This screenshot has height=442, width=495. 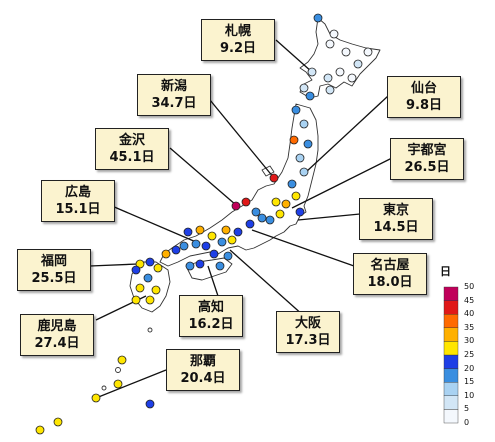 I want to click on callout-city: 金沢, so click(x=131, y=140).